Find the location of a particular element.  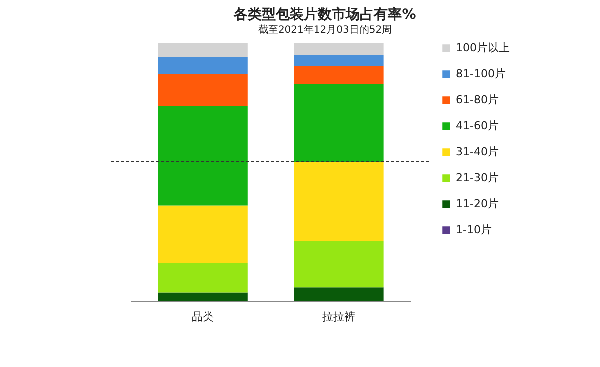

legend-label: 81-100片 is located at coordinates (481, 74).